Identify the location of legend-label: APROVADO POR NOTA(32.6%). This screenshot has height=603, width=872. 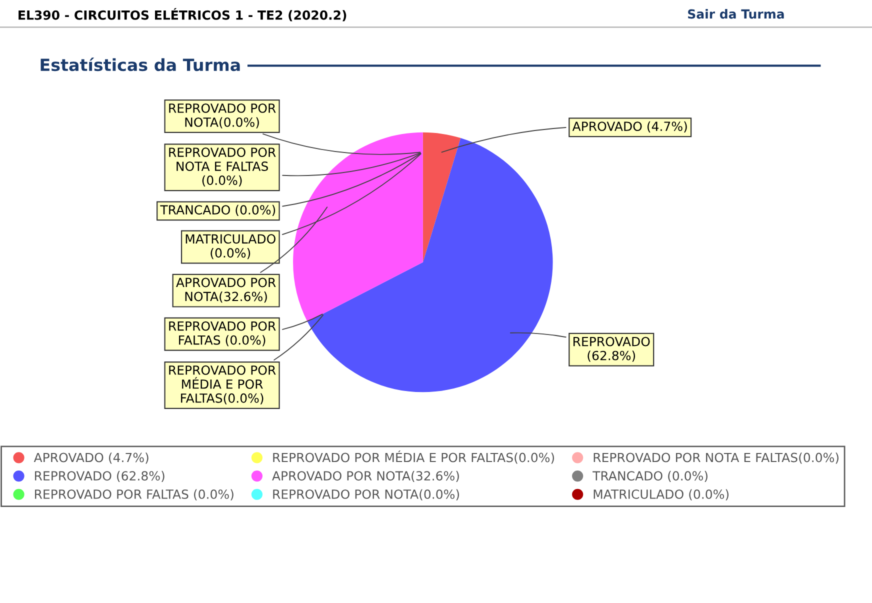
(365, 476).